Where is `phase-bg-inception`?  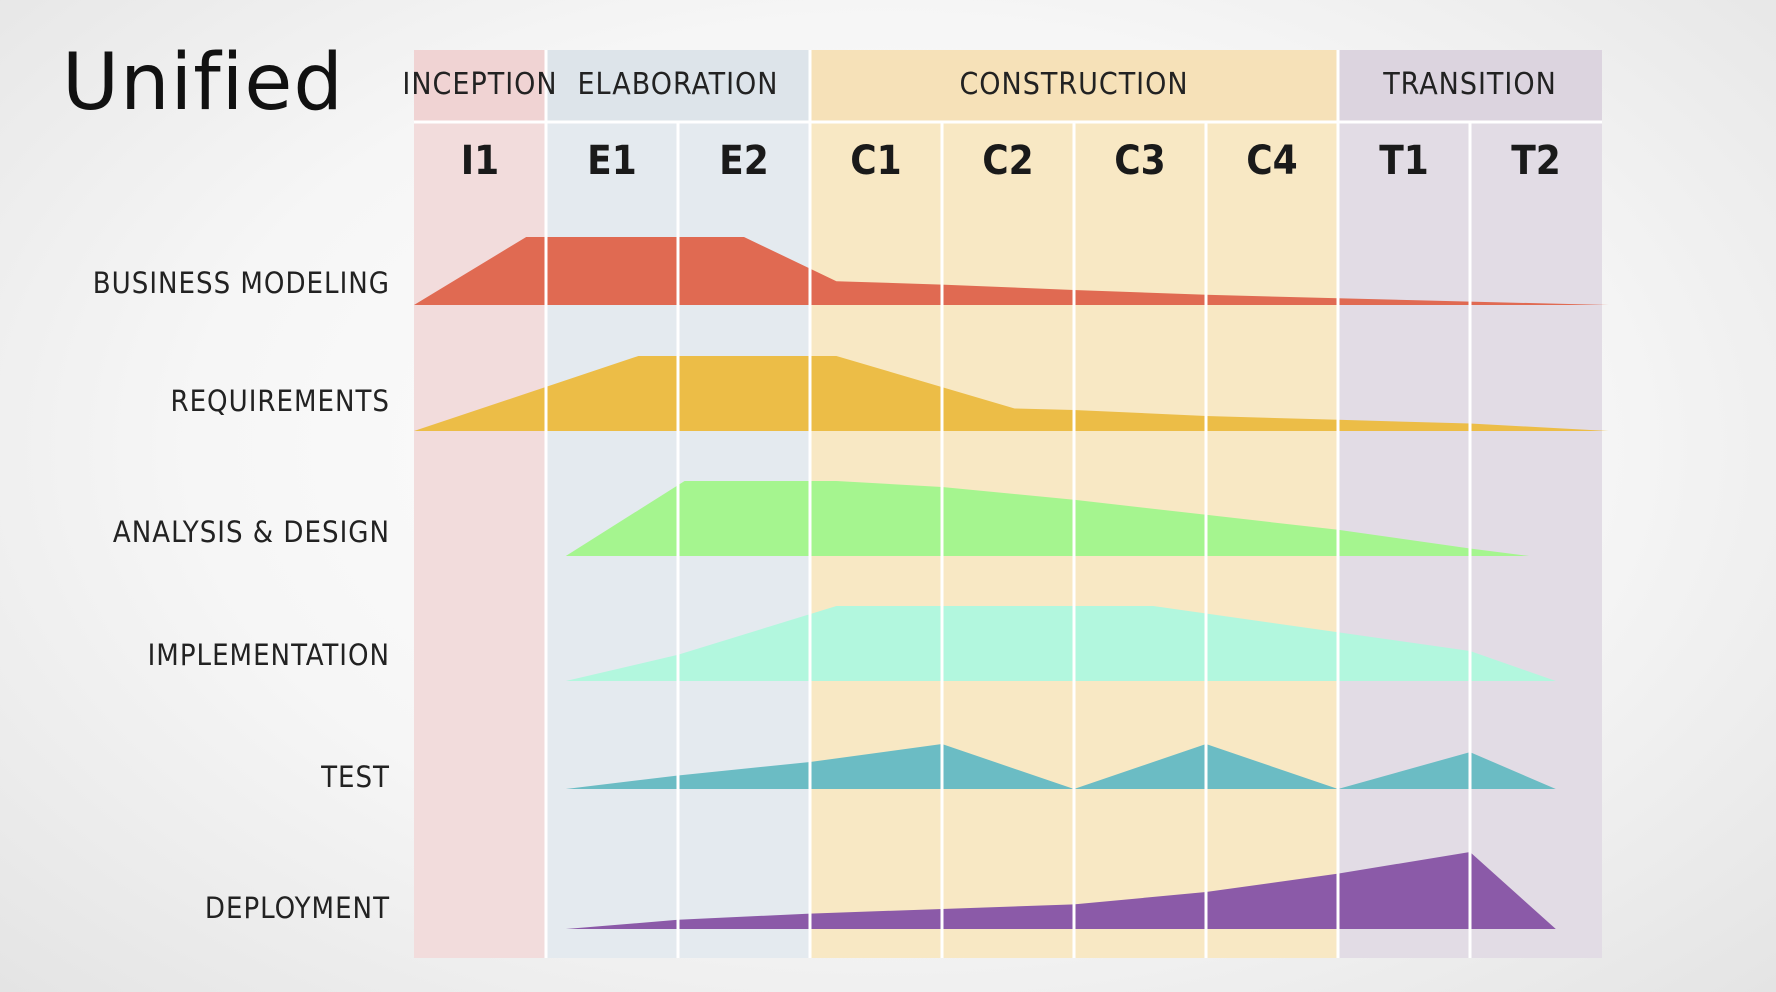 phase-bg-inception is located at coordinates (480, 504).